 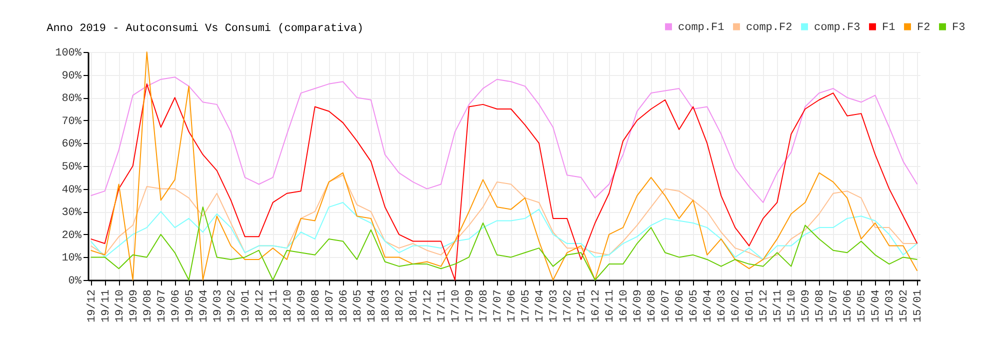 What do you see at coordinates (120, 306) in the screenshot?
I see `x-tick-label: 19/10` at bounding box center [120, 306].